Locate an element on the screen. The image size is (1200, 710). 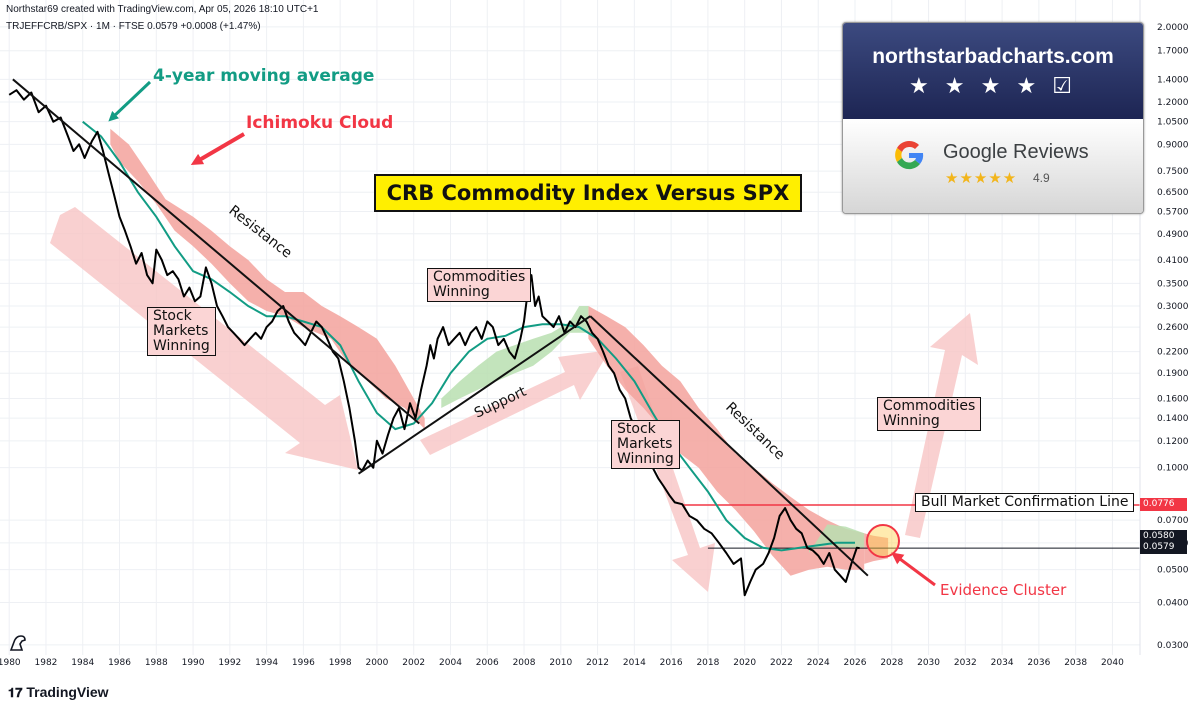
x-tick-4: 1988 is located at coordinates (156, 663).